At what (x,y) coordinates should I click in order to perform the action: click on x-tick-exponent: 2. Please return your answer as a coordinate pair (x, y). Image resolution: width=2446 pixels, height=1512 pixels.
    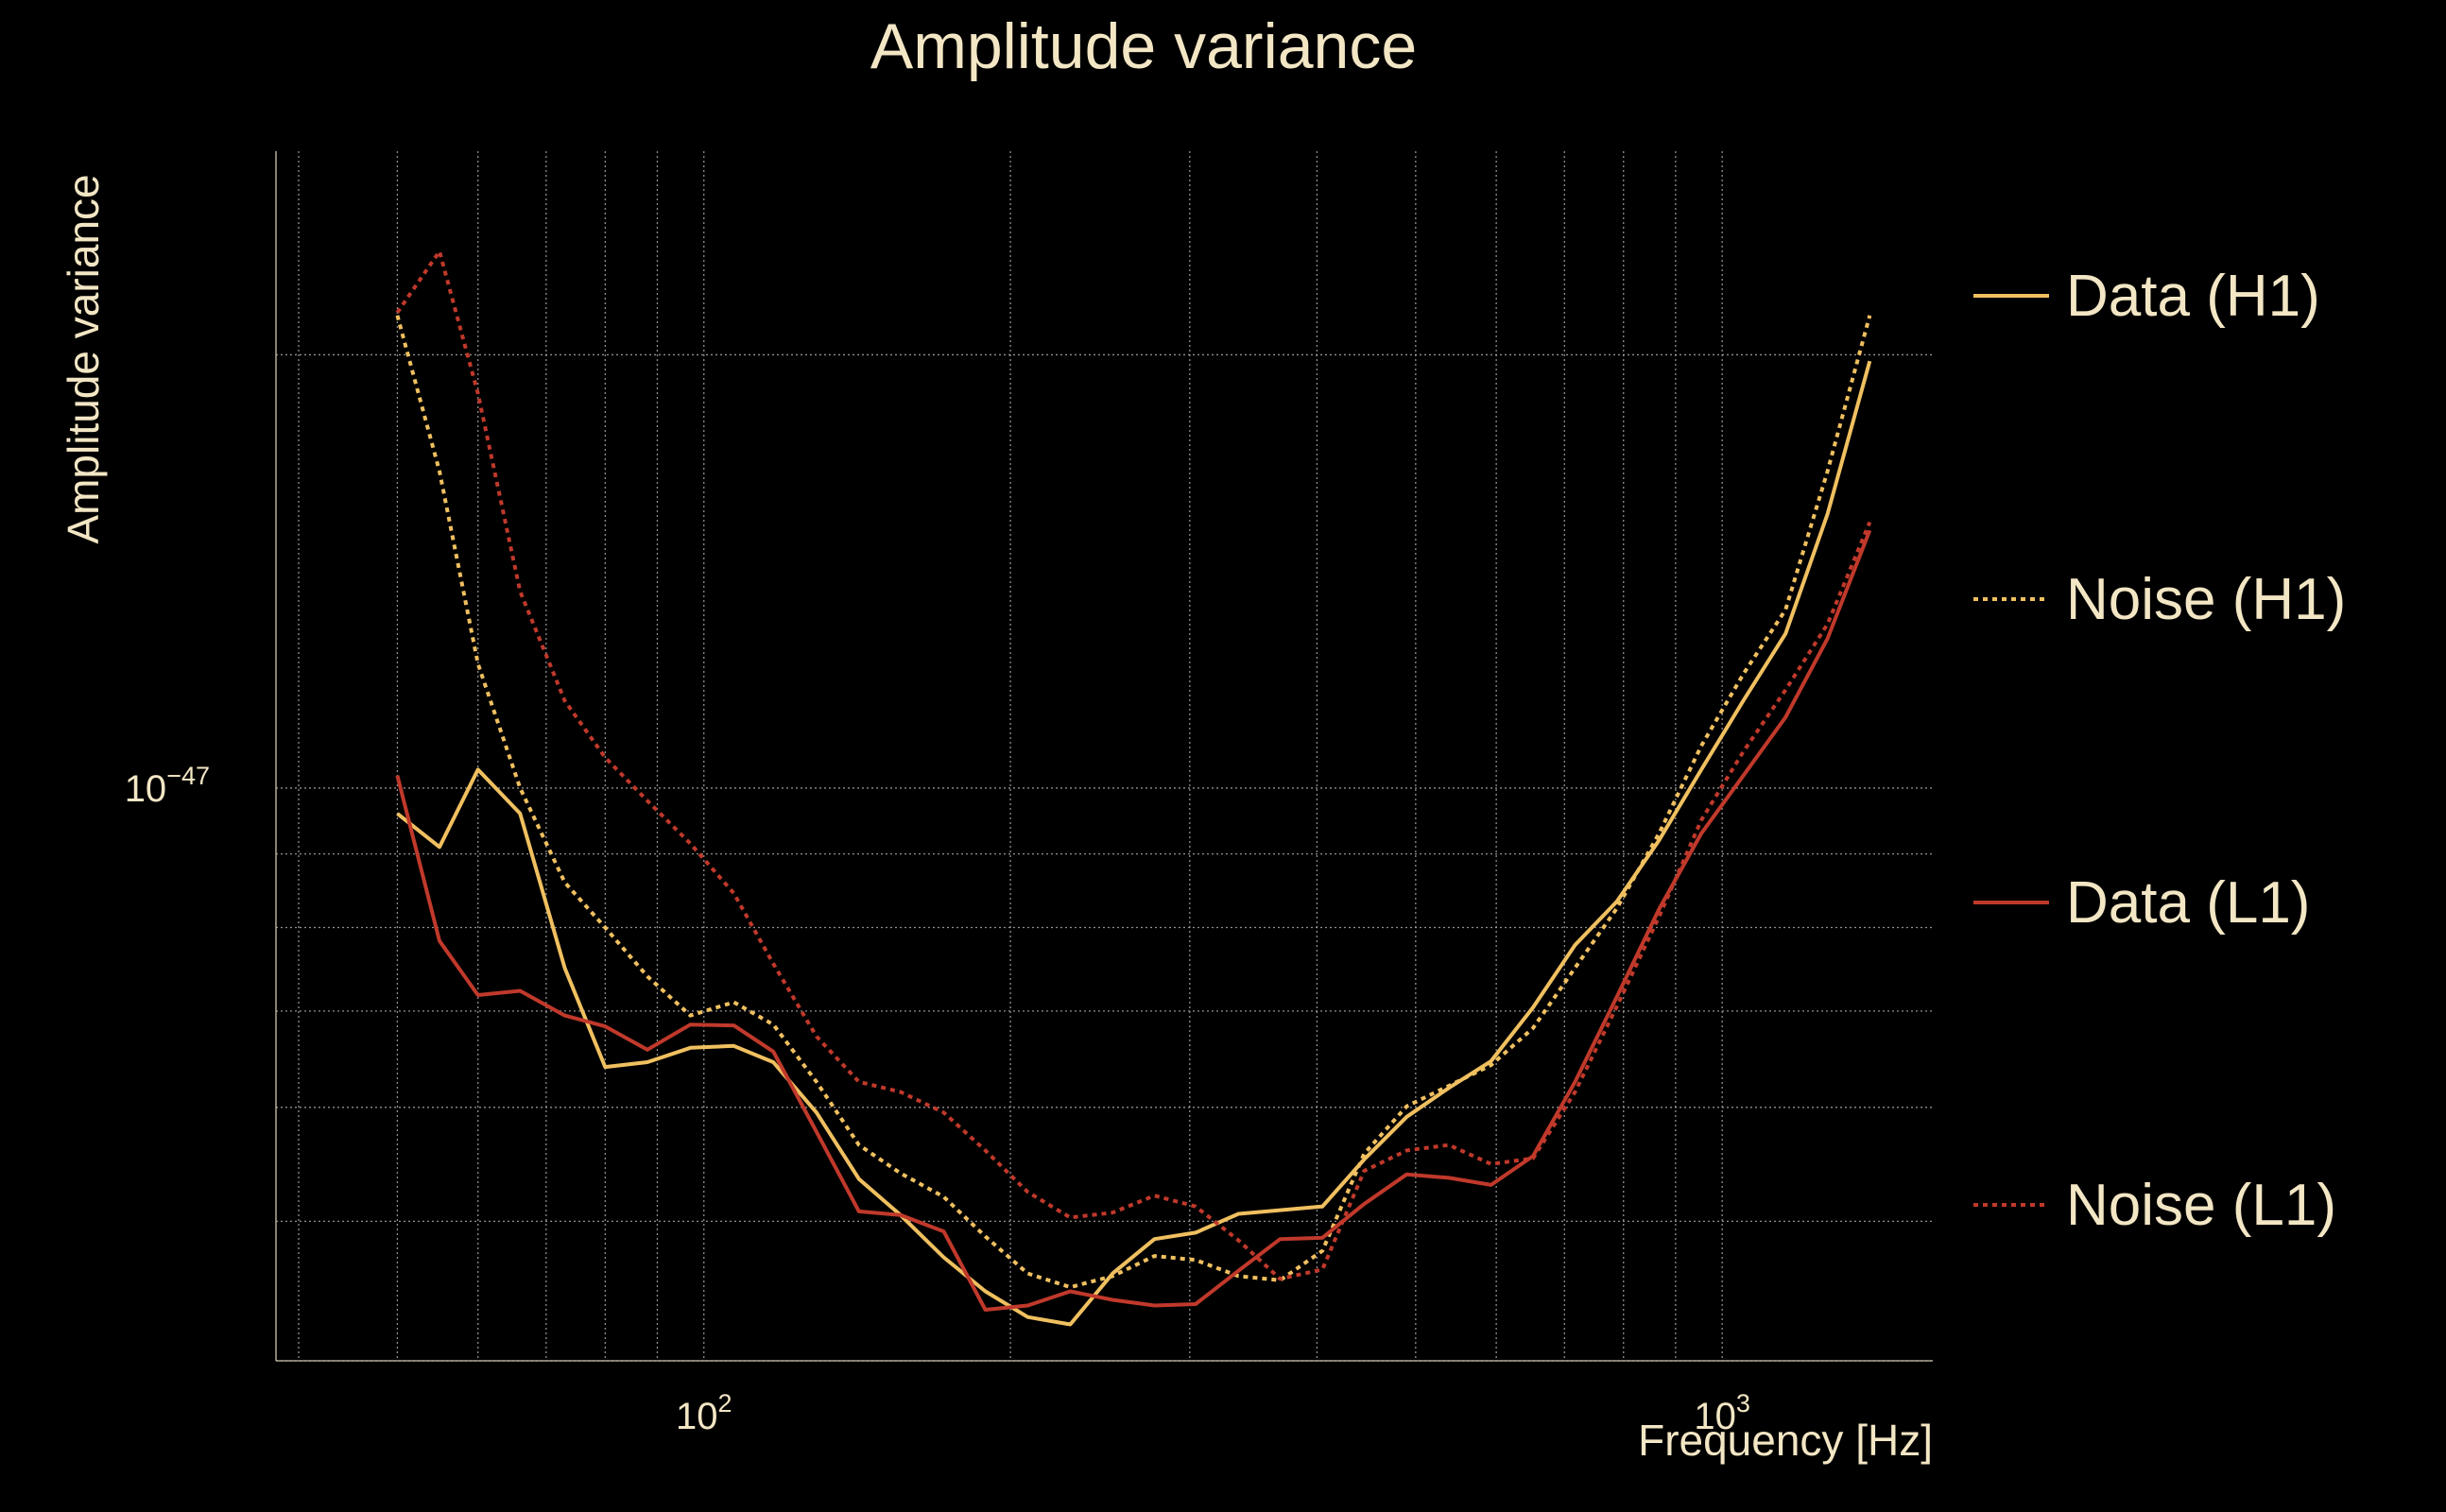
    Looking at the image, I should click on (724, 1403).